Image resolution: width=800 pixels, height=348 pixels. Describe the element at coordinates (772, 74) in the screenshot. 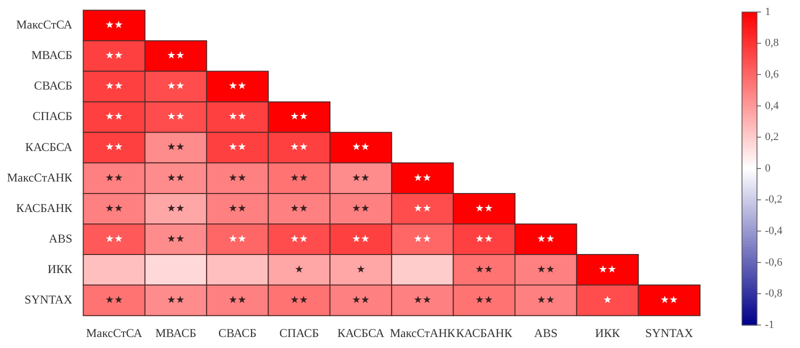

I see `color-bar-label: 0,6` at that location.